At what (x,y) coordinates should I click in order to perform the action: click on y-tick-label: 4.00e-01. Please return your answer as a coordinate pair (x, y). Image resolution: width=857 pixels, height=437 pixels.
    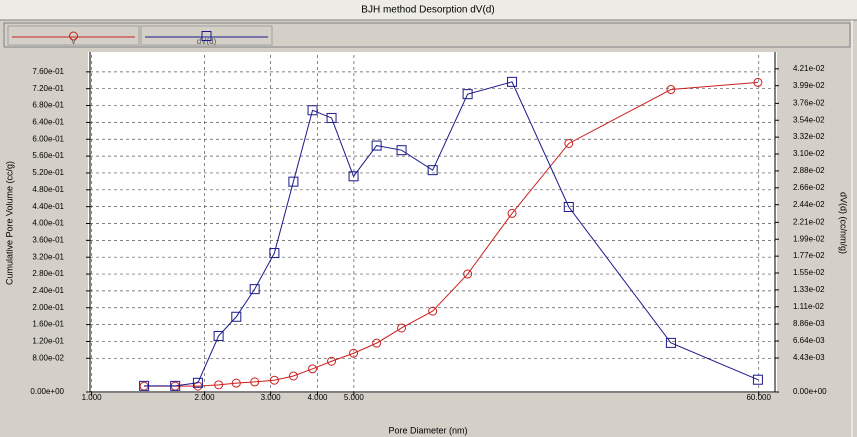
    Looking at the image, I should click on (48, 223).